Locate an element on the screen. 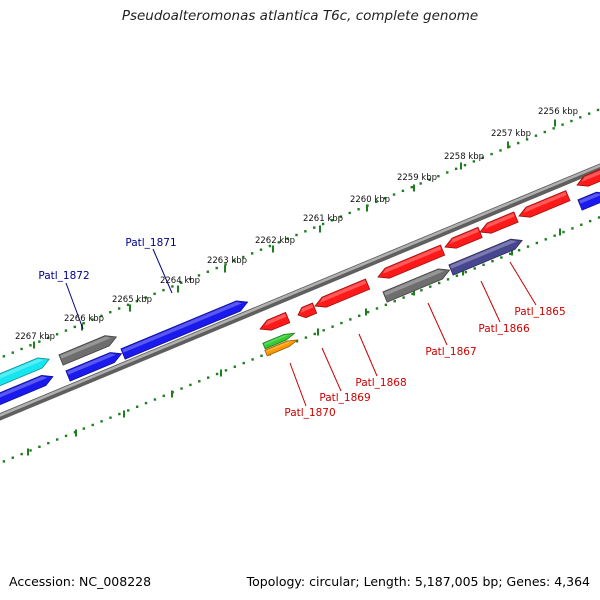 The image size is (600, 600). gene-arrow-patl-1869-highlight is located at coordinates (343, 291).